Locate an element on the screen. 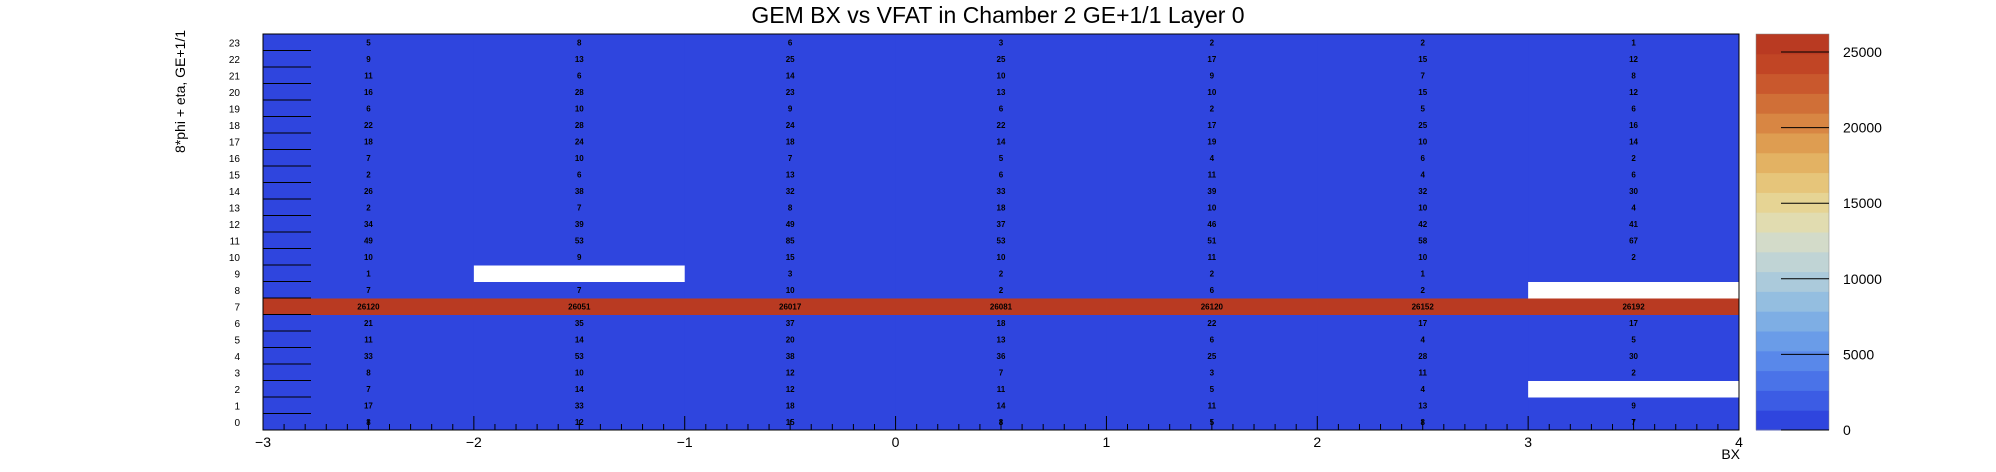 The image size is (1996, 472). cell-value-label: 26152 is located at coordinates (1423, 306).